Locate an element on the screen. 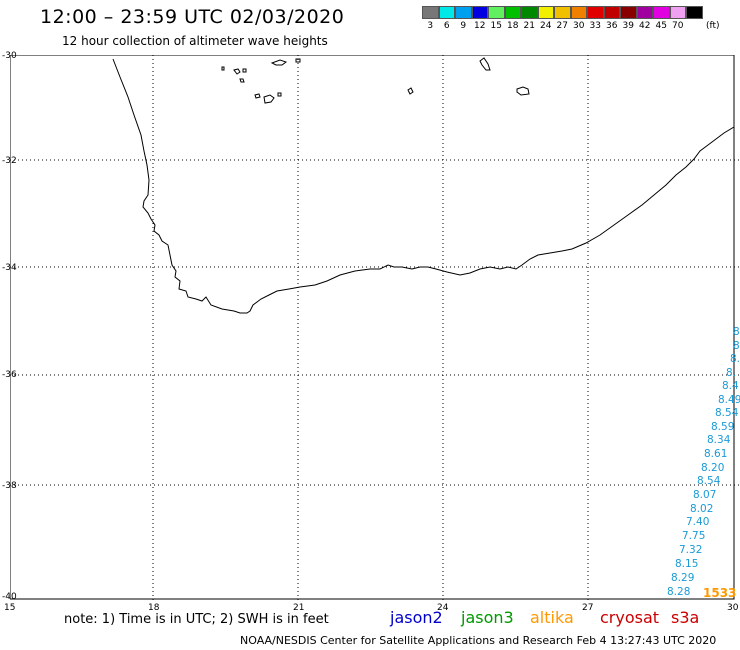  legend-altika: altika is located at coordinates (552, 617).